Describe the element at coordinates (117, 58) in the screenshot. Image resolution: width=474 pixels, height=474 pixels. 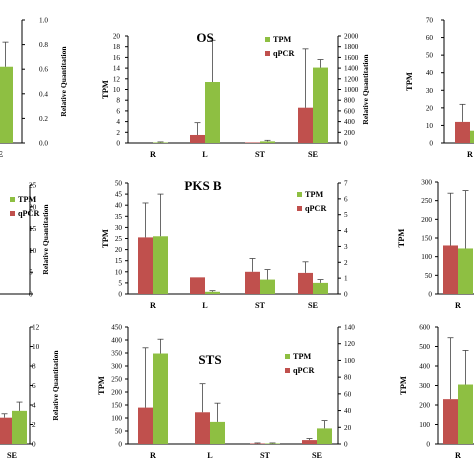
I see `y-tick-label: 16` at that location.